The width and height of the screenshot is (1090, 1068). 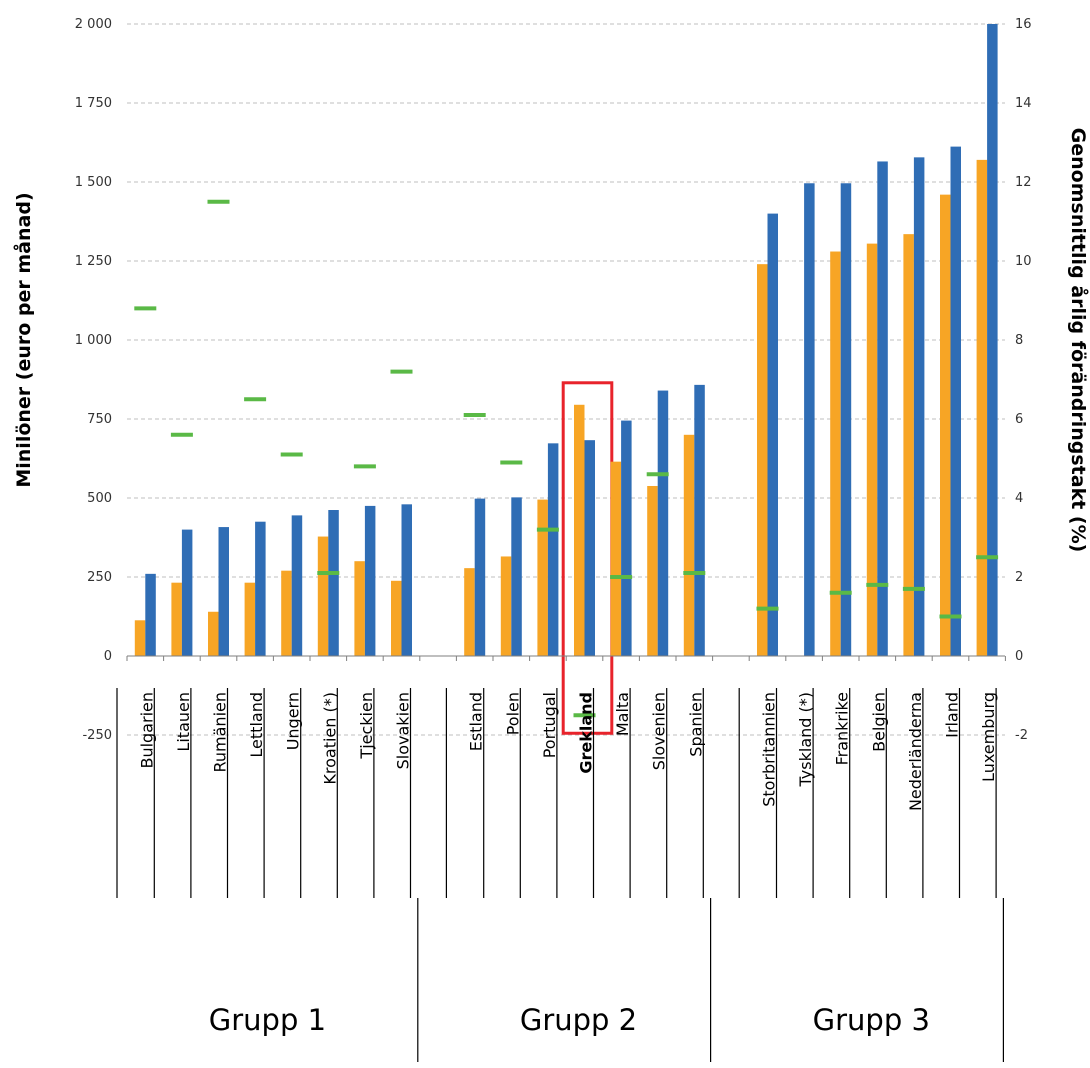 What do you see at coordinates (23, 339) in the screenshot?
I see `y-axis-title: Minilöner (euro per månad)` at bounding box center [23, 339].